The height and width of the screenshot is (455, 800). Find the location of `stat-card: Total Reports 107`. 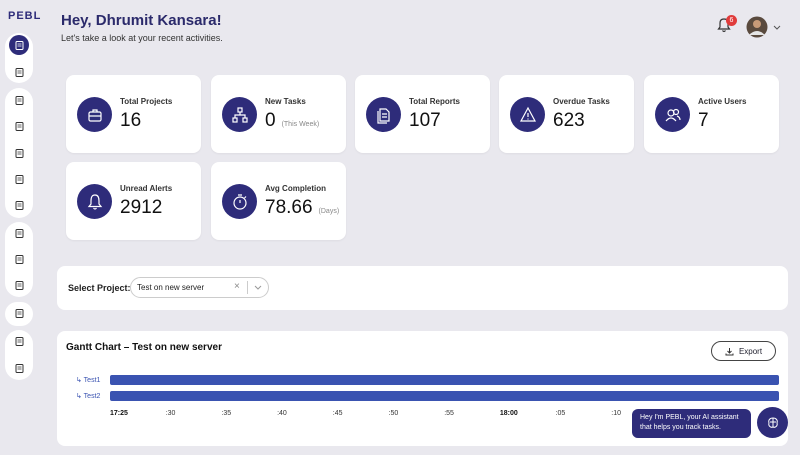

stat-card: Total Reports 107 is located at coordinates (422, 114).